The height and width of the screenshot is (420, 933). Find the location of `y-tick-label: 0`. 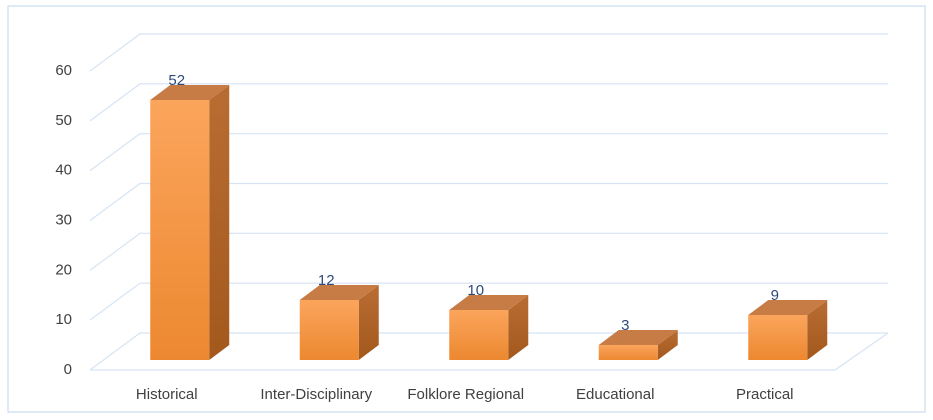

y-tick-label: 0 is located at coordinates (68, 369).